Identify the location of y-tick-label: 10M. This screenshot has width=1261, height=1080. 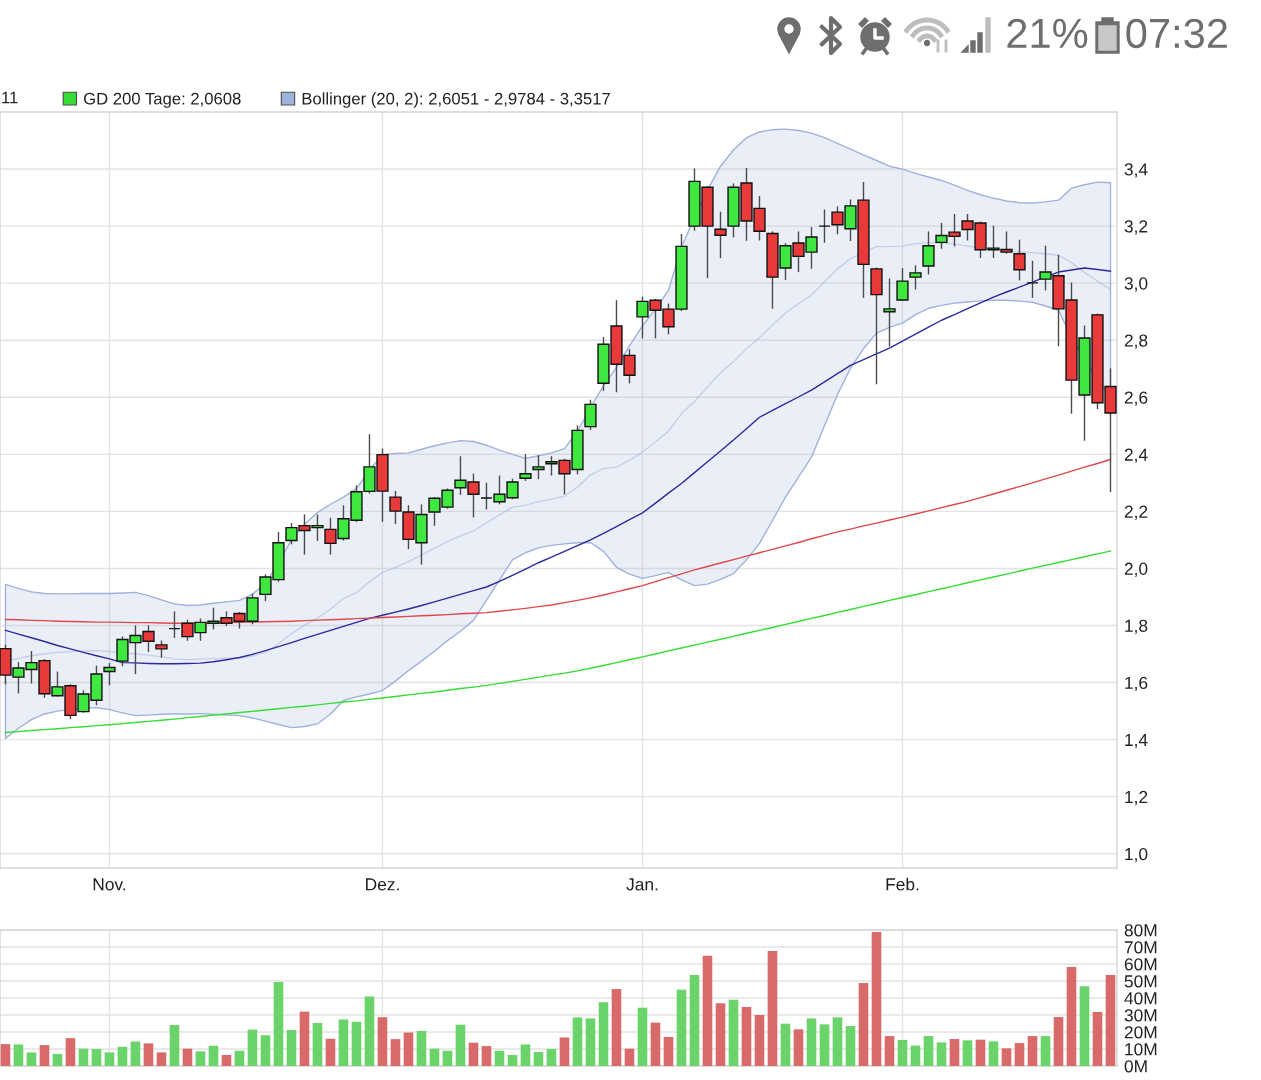
(1141, 1049).